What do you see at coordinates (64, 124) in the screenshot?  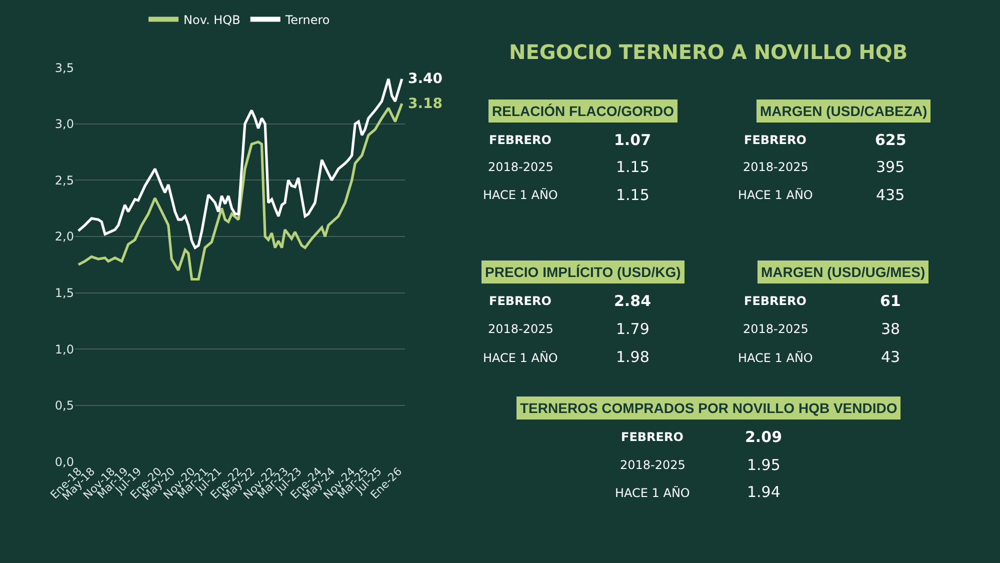 I see `y-tick-label: 3,0` at bounding box center [64, 124].